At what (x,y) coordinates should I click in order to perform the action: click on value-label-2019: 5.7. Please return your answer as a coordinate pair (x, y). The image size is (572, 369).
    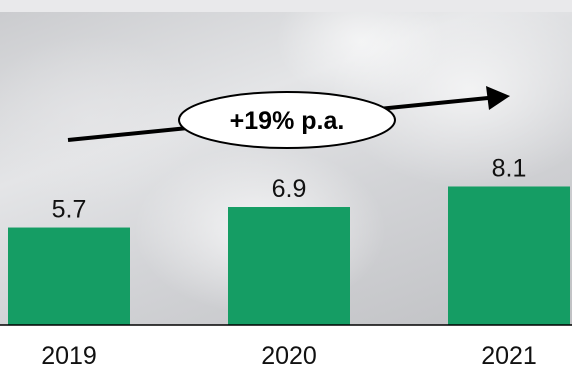
    Looking at the image, I should click on (69, 210).